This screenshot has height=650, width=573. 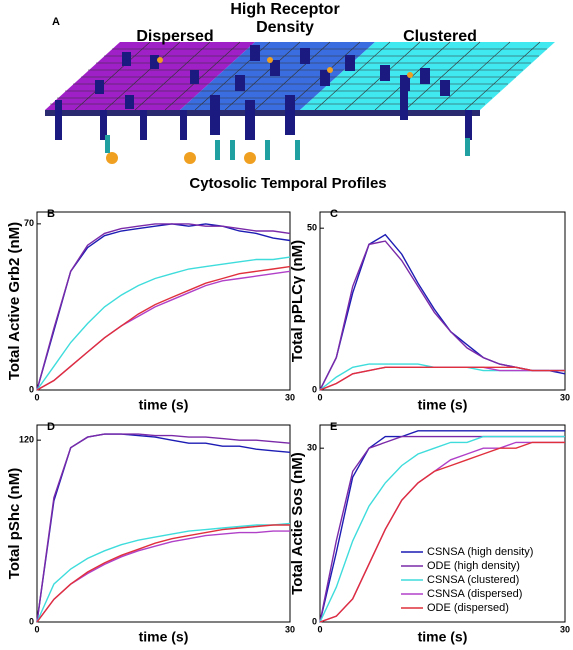 I want to click on y-tick-label: 30, so click(x=312, y=448).